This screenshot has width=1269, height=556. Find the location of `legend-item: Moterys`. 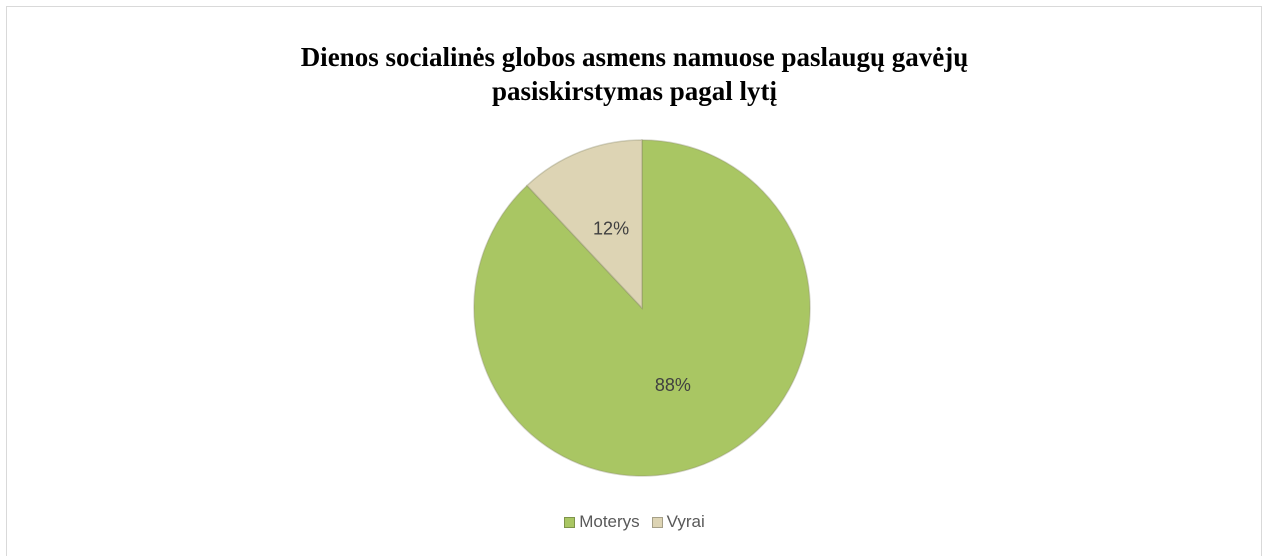

legend-item: Moterys is located at coordinates (602, 522).